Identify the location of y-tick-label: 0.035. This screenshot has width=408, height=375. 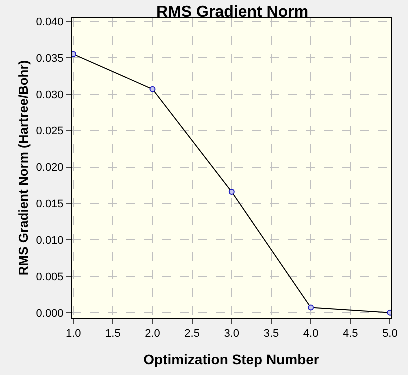
(50, 58).